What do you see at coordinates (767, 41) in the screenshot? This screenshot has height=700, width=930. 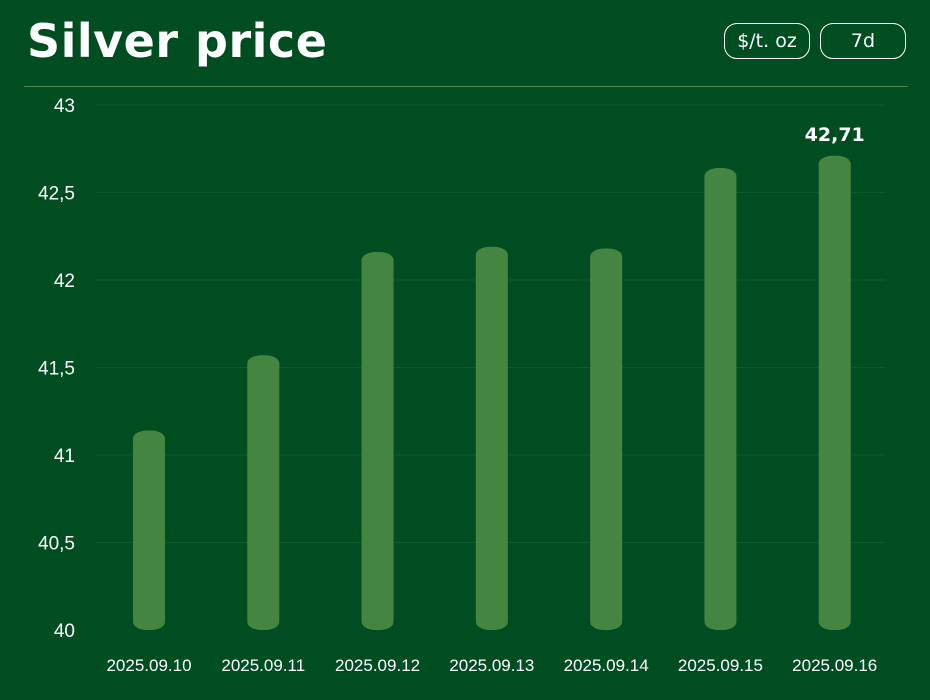 I see `unit-button: $/t. oz` at bounding box center [767, 41].